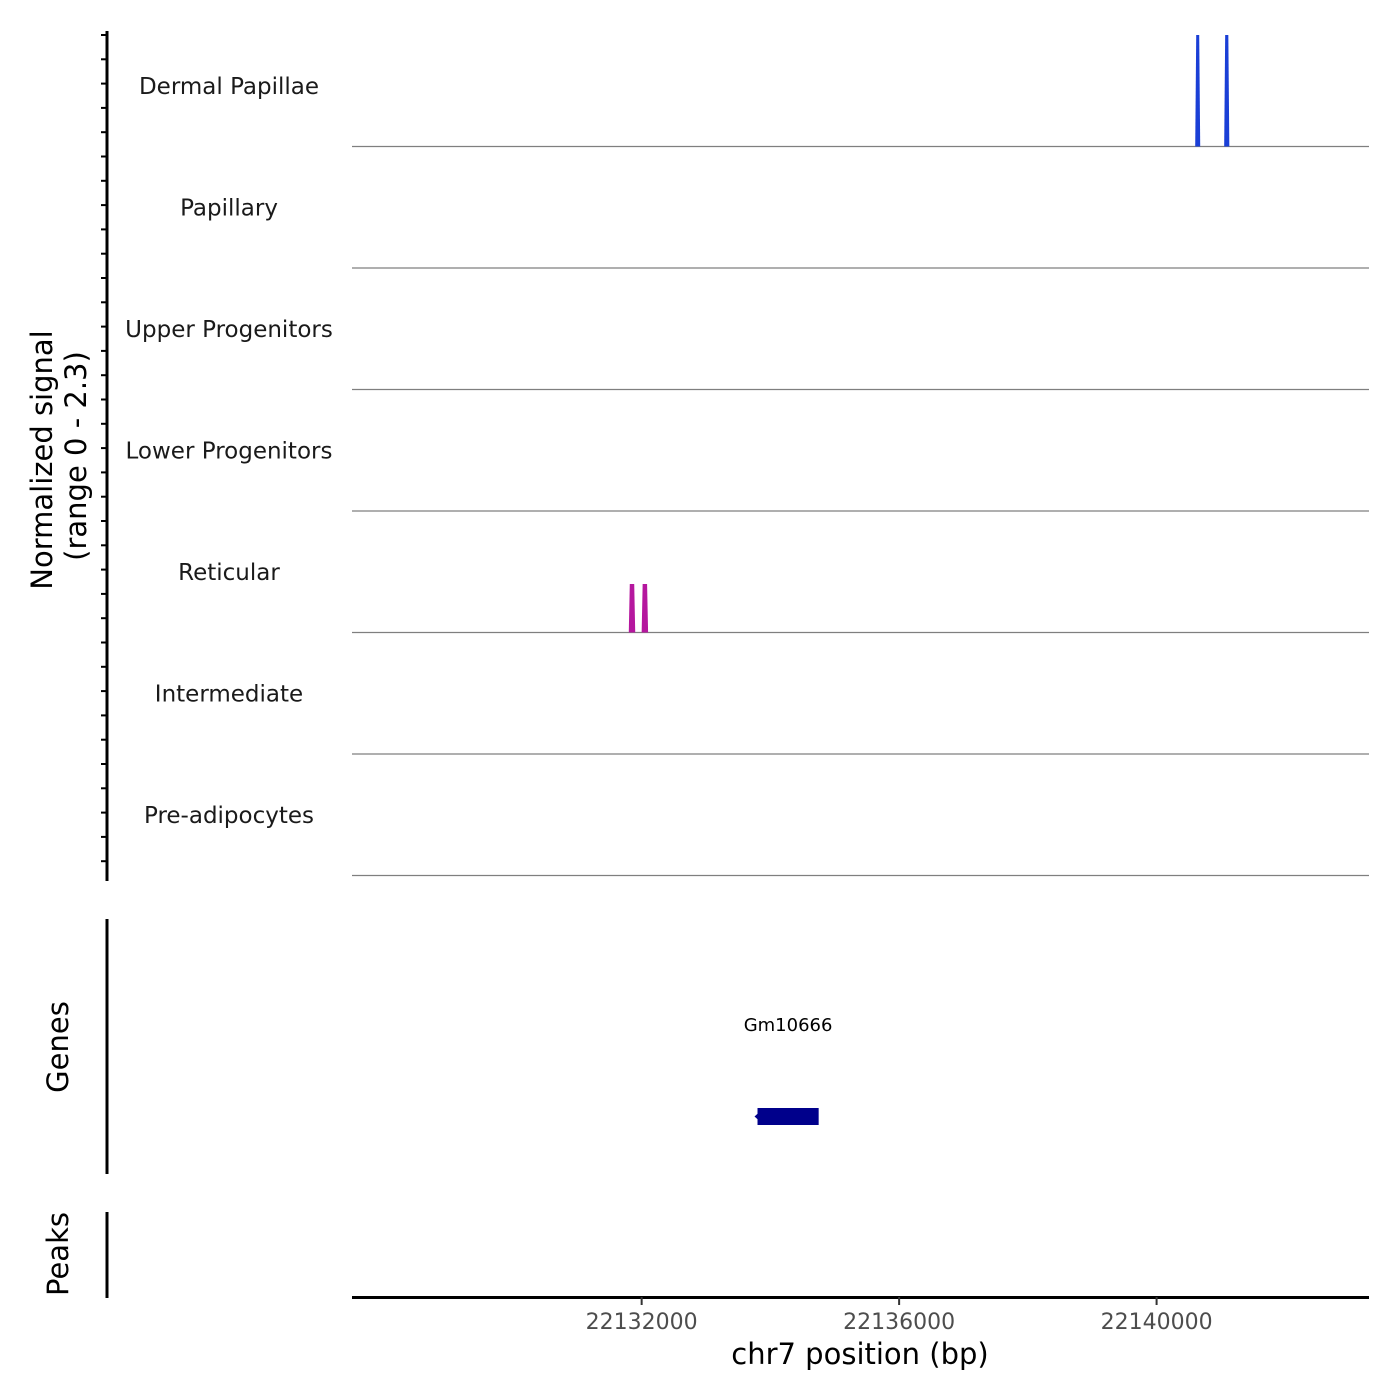 The image size is (1400, 1400). I want to click on track-label-papillary: Papillary, so click(229, 208).